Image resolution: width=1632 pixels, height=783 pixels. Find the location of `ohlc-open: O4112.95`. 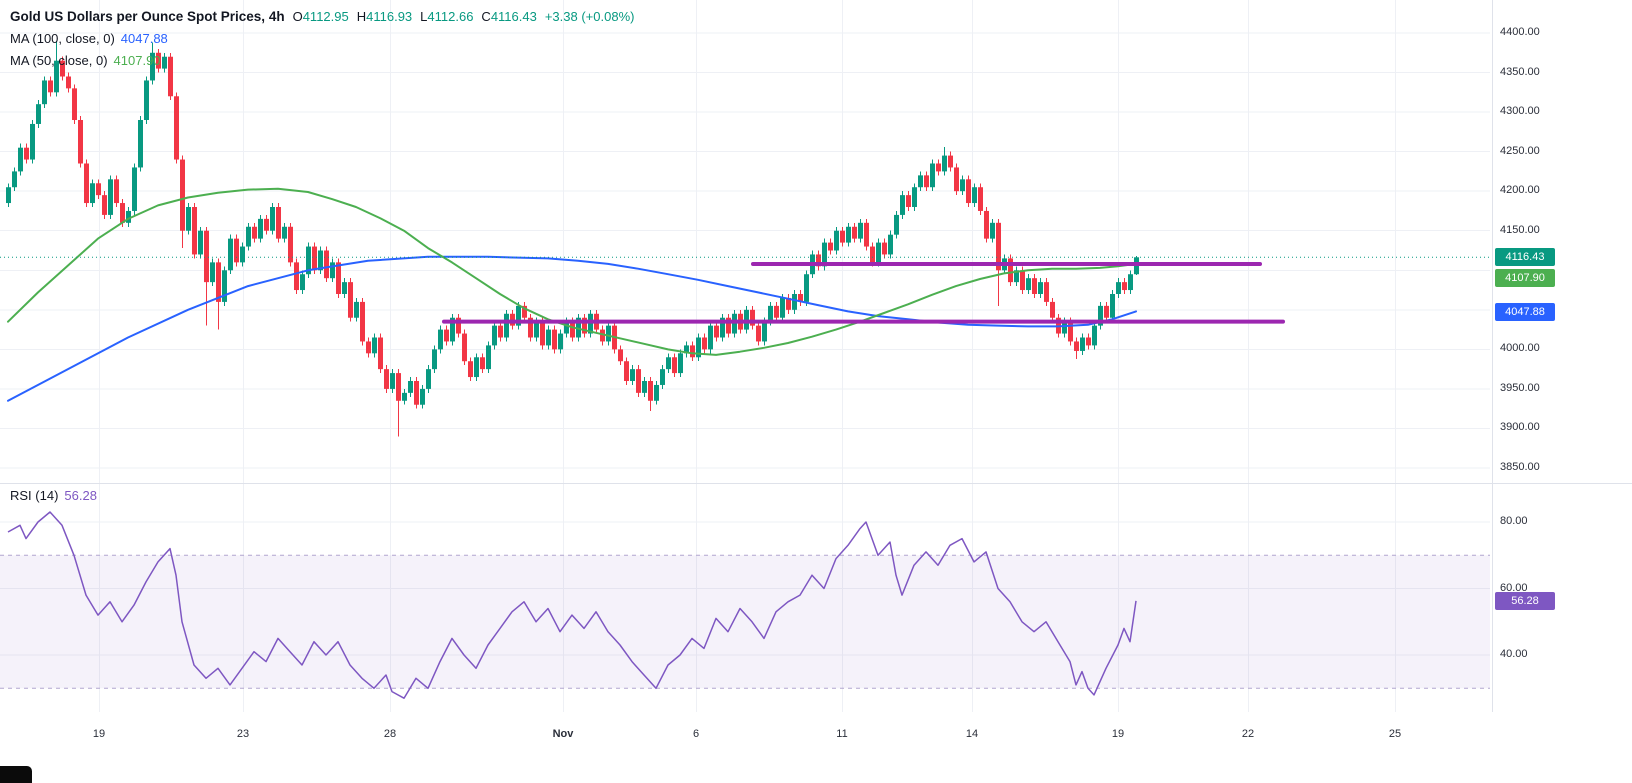

ohlc-open: O4112.95 is located at coordinates (320, 16).